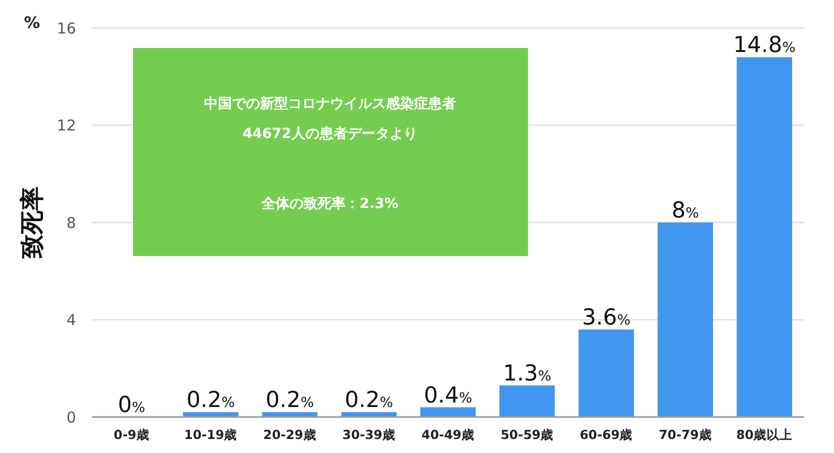  What do you see at coordinates (527, 434) in the screenshot?
I see `x-tick-label: 50-59歳` at bounding box center [527, 434].